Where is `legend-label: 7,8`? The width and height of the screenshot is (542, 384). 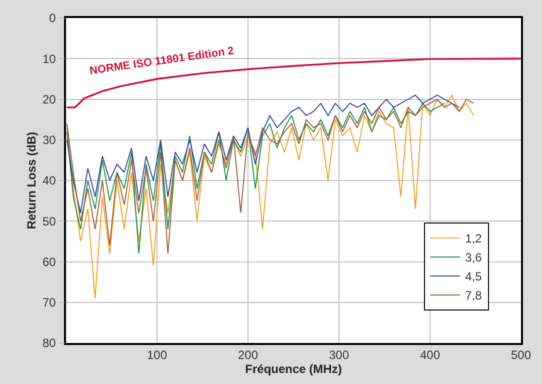
legend-label: 7,8 is located at coordinates (473, 295).